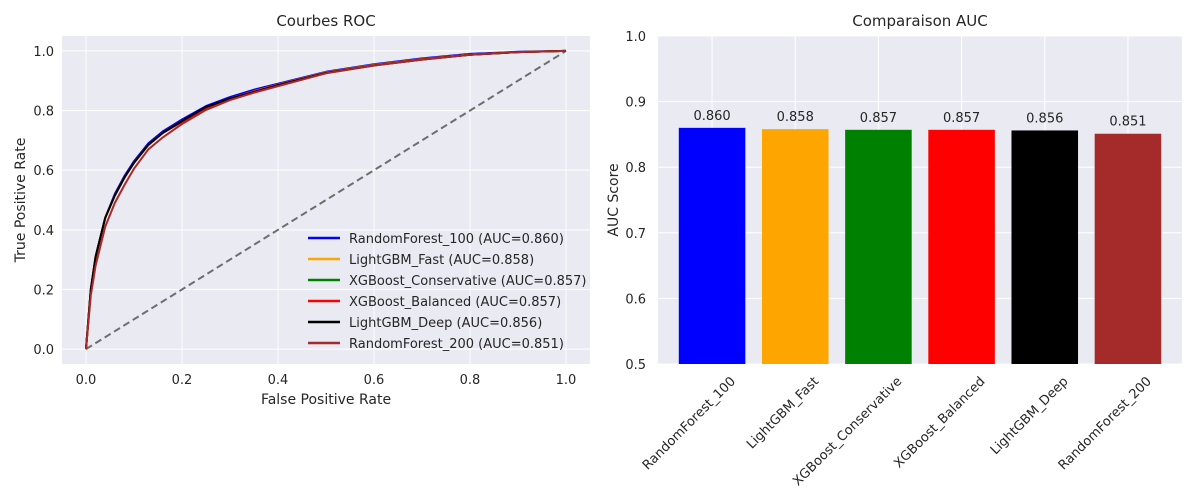 The image size is (1200, 500). What do you see at coordinates (919, 119) in the screenshot?
I see `bar-data-labels: 0.860 0.858 0.857 0.857 0.856 0.851` at bounding box center [919, 119].